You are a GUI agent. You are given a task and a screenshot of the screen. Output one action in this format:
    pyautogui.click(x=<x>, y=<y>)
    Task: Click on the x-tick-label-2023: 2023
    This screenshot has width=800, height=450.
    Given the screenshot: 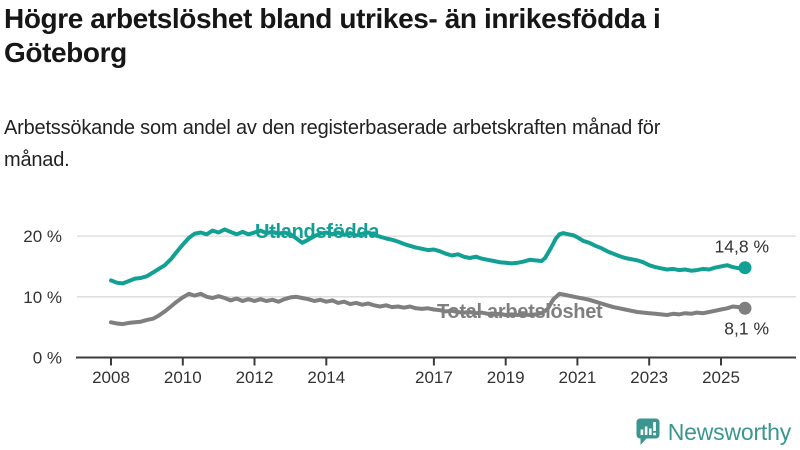 What is the action you would take?
    pyautogui.click(x=649, y=377)
    